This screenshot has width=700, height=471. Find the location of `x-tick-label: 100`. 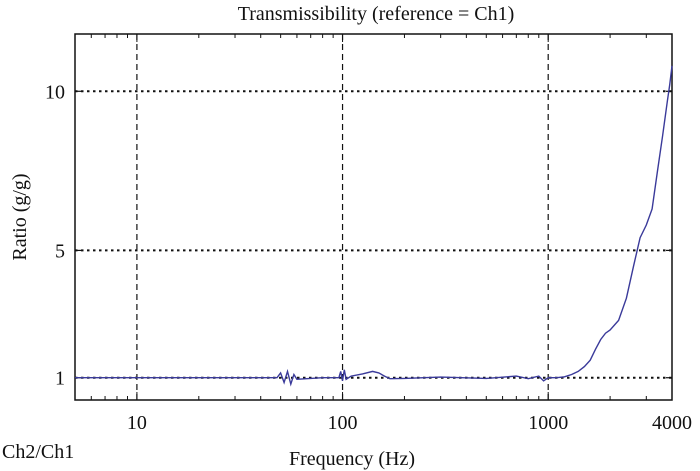

x-tick-label: 100 is located at coordinates (343, 423).